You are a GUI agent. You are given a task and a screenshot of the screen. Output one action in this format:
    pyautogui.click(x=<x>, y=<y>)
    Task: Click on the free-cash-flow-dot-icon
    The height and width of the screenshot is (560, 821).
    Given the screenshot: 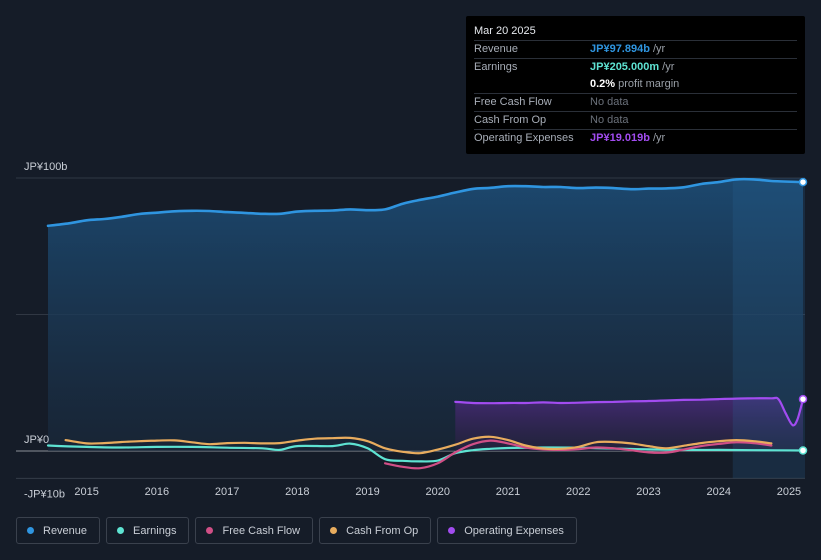 What is the action you would take?
    pyautogui.click(x=210, y=530)
    